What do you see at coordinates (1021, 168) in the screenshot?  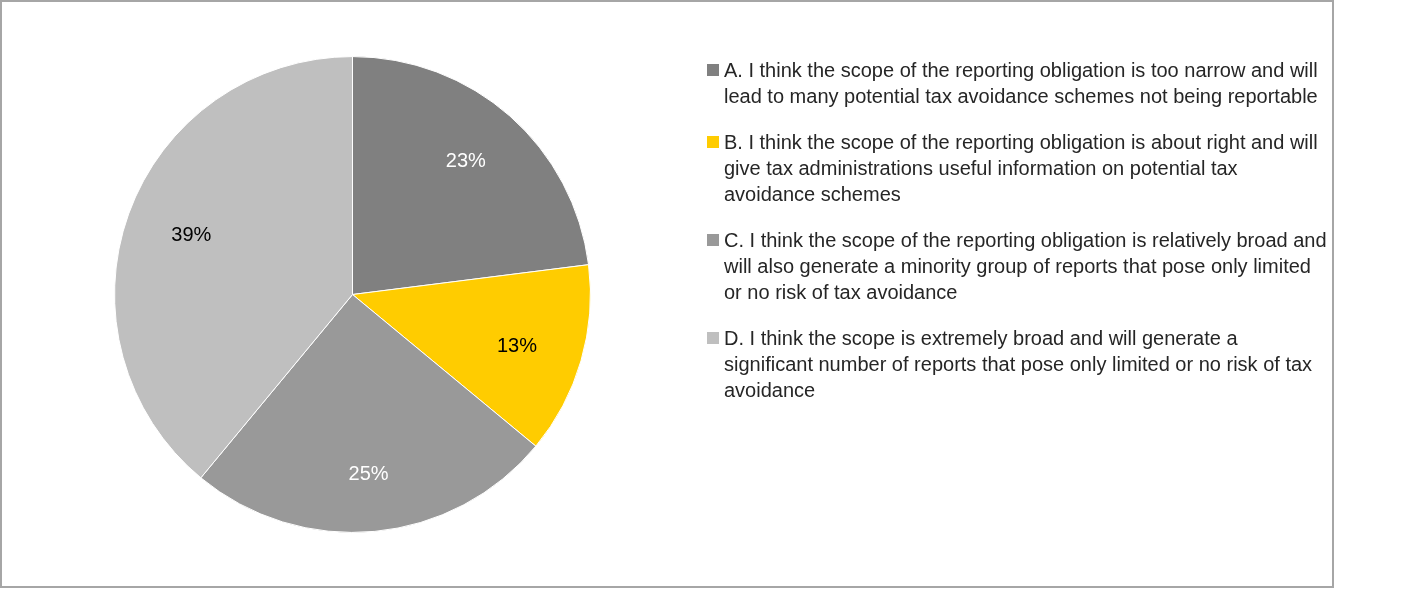 I see `legend-label: B. I think the scope of the reporting obligation is about right and will give tax administrations useful information on potential tax avoidance schemes` at bounding box center [1021, 168].